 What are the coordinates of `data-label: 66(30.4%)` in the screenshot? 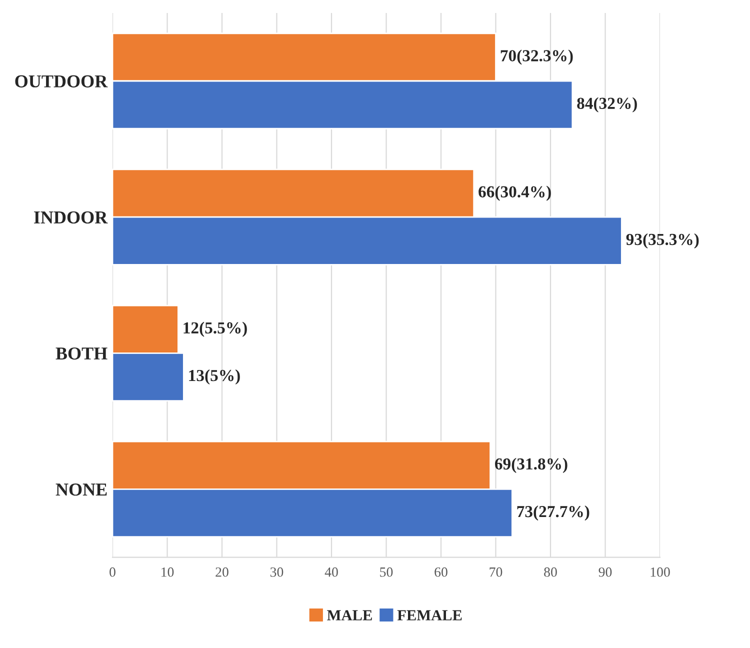 It's located at (514, 193).